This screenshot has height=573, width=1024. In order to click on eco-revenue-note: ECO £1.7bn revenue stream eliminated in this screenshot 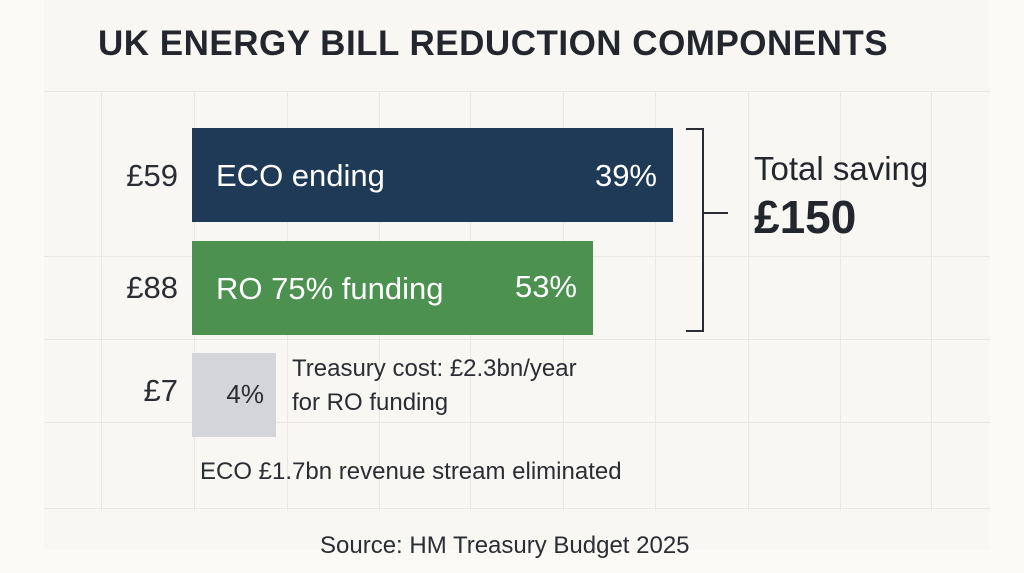, I will do `click(411, 471)`.